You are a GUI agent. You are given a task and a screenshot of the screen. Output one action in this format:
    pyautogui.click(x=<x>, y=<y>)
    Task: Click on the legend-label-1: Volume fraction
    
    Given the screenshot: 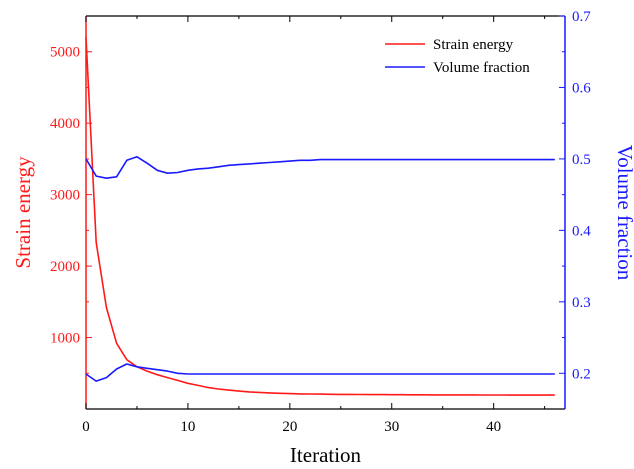 What is the action you would take?
    pyautogui.click(x=481, y=68)
    